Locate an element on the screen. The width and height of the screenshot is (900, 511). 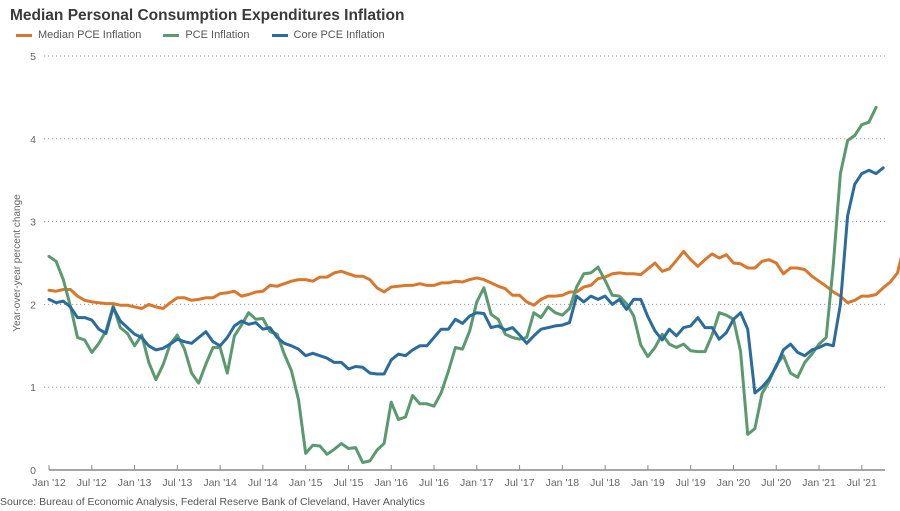
legend-label: PCE Inflation is located at coordinates (217, 35).